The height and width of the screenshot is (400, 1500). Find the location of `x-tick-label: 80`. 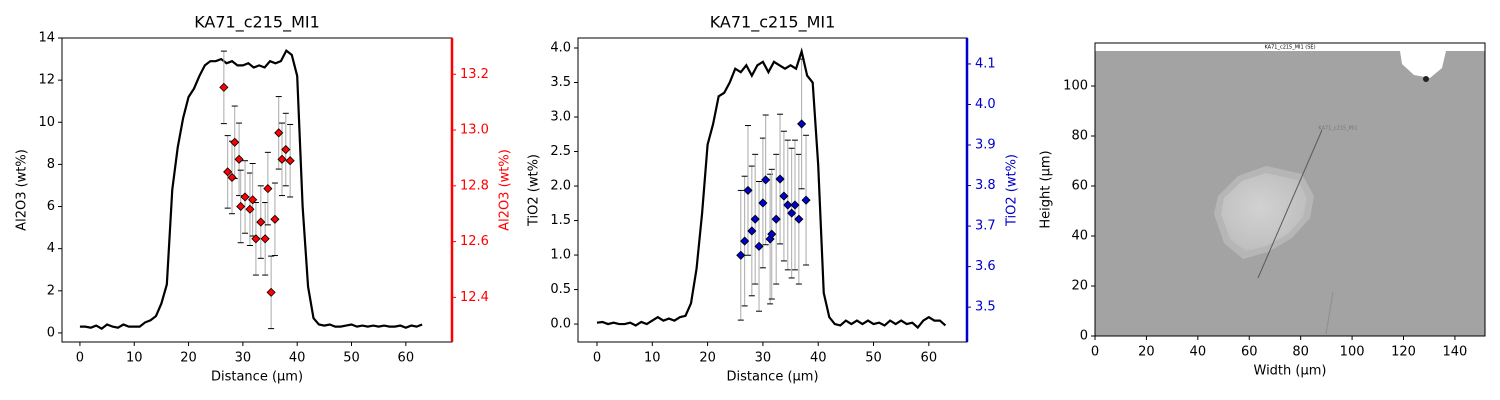

x-tick-label: 80 is located at coordinates (1300, 352).